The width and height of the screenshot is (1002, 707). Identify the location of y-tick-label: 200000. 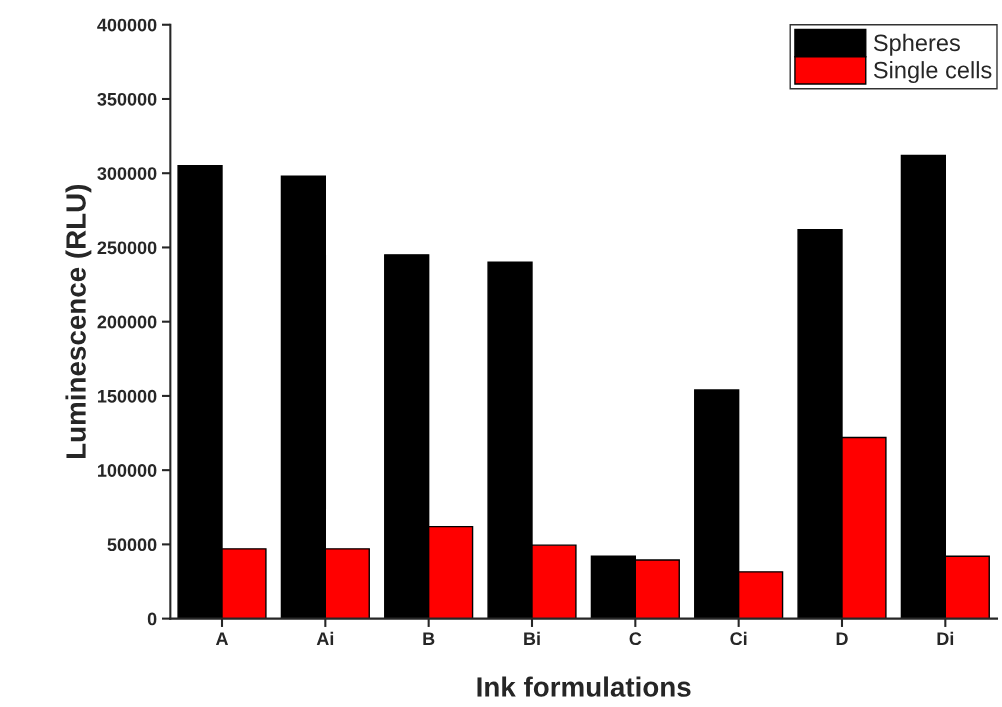
(127, 322).